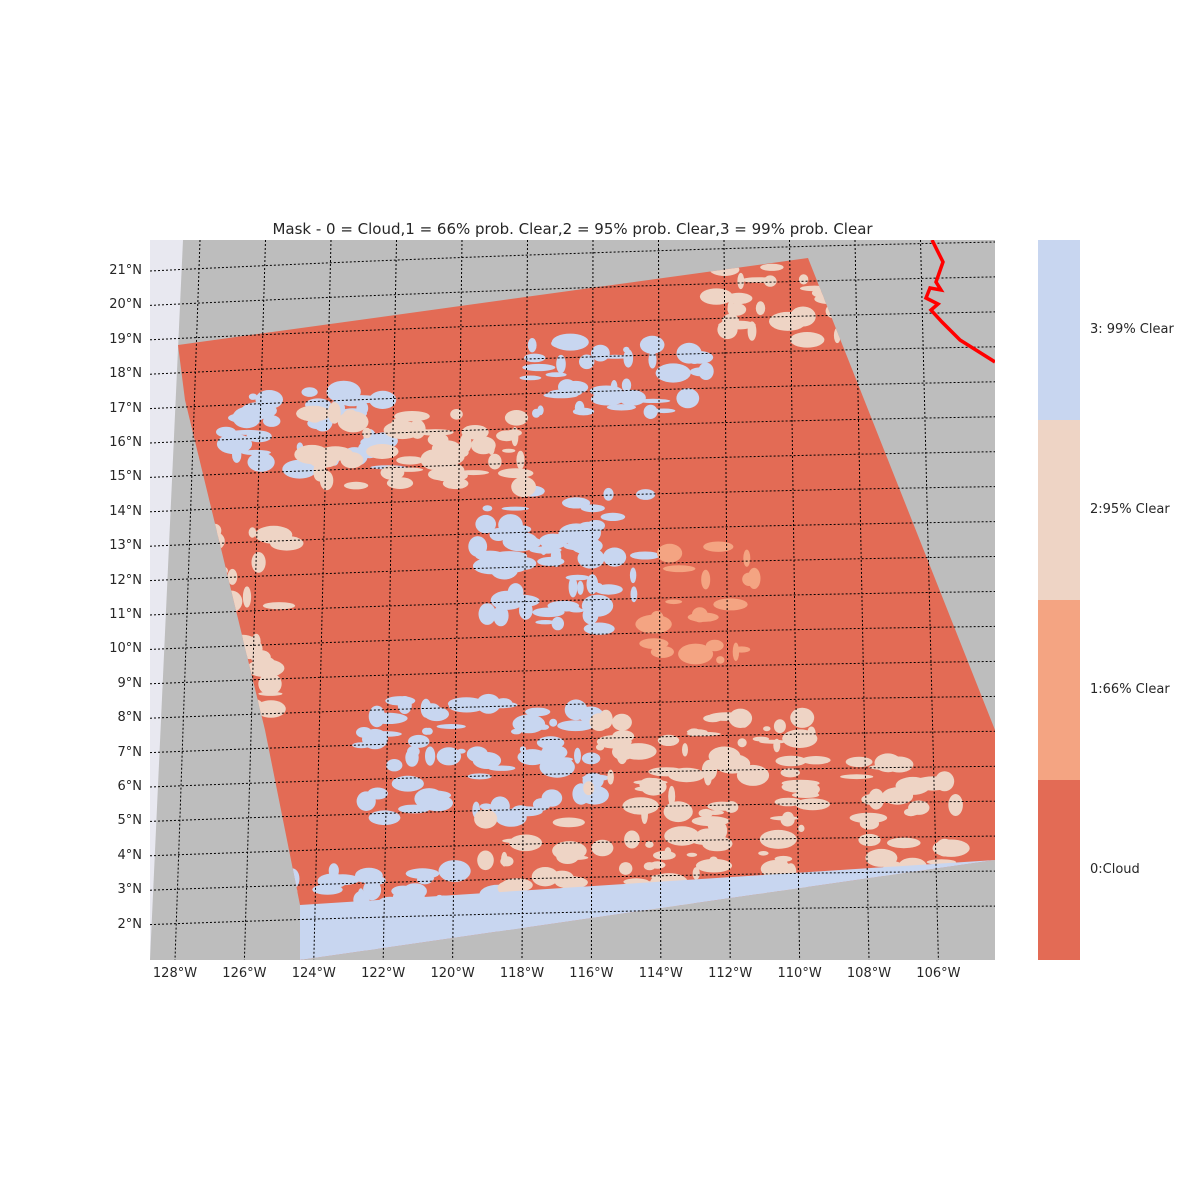  I want to click on longitude-label: 118°W, so click(522, 973).